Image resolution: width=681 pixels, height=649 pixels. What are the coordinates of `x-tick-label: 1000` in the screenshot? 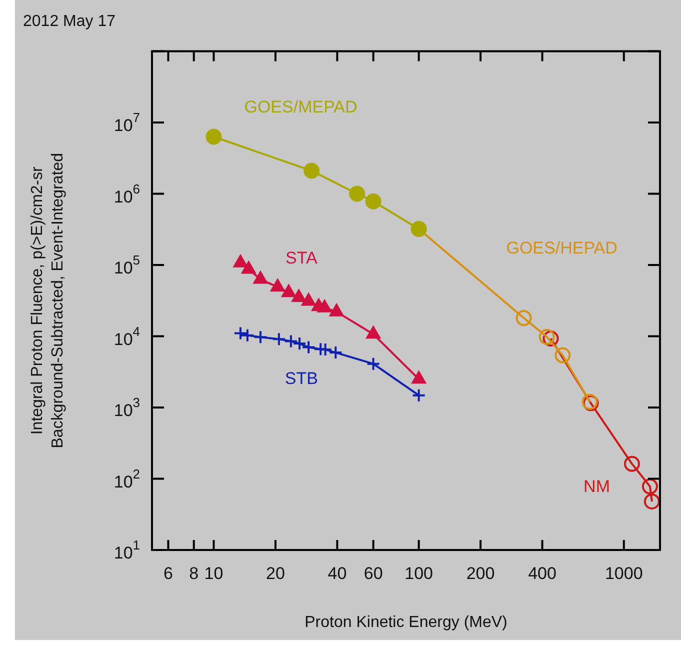 It's located at (623, 573).